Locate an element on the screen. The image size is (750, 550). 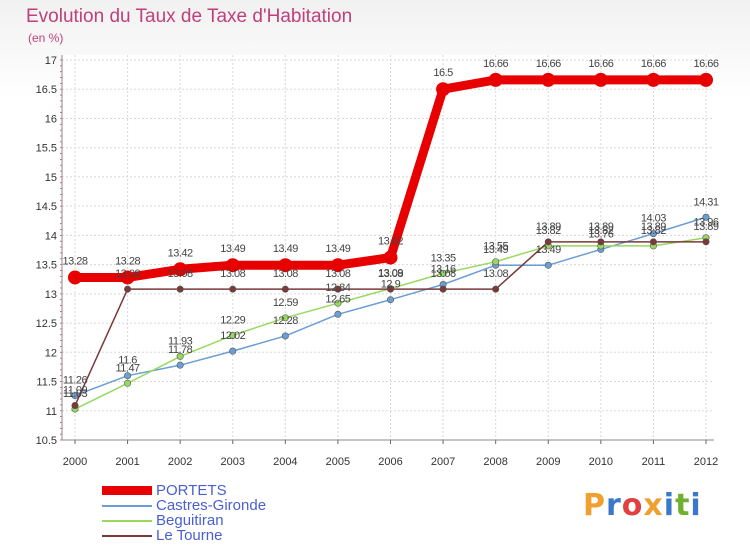
x-tick-label: 2008 is located at coordinates (495, 462).